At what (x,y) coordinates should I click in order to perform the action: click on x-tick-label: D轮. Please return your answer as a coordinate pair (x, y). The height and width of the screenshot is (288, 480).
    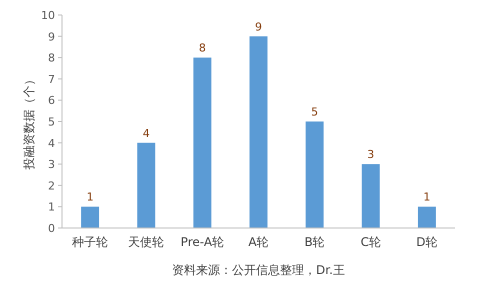
    Looking at the image, I should click on (427, 242).